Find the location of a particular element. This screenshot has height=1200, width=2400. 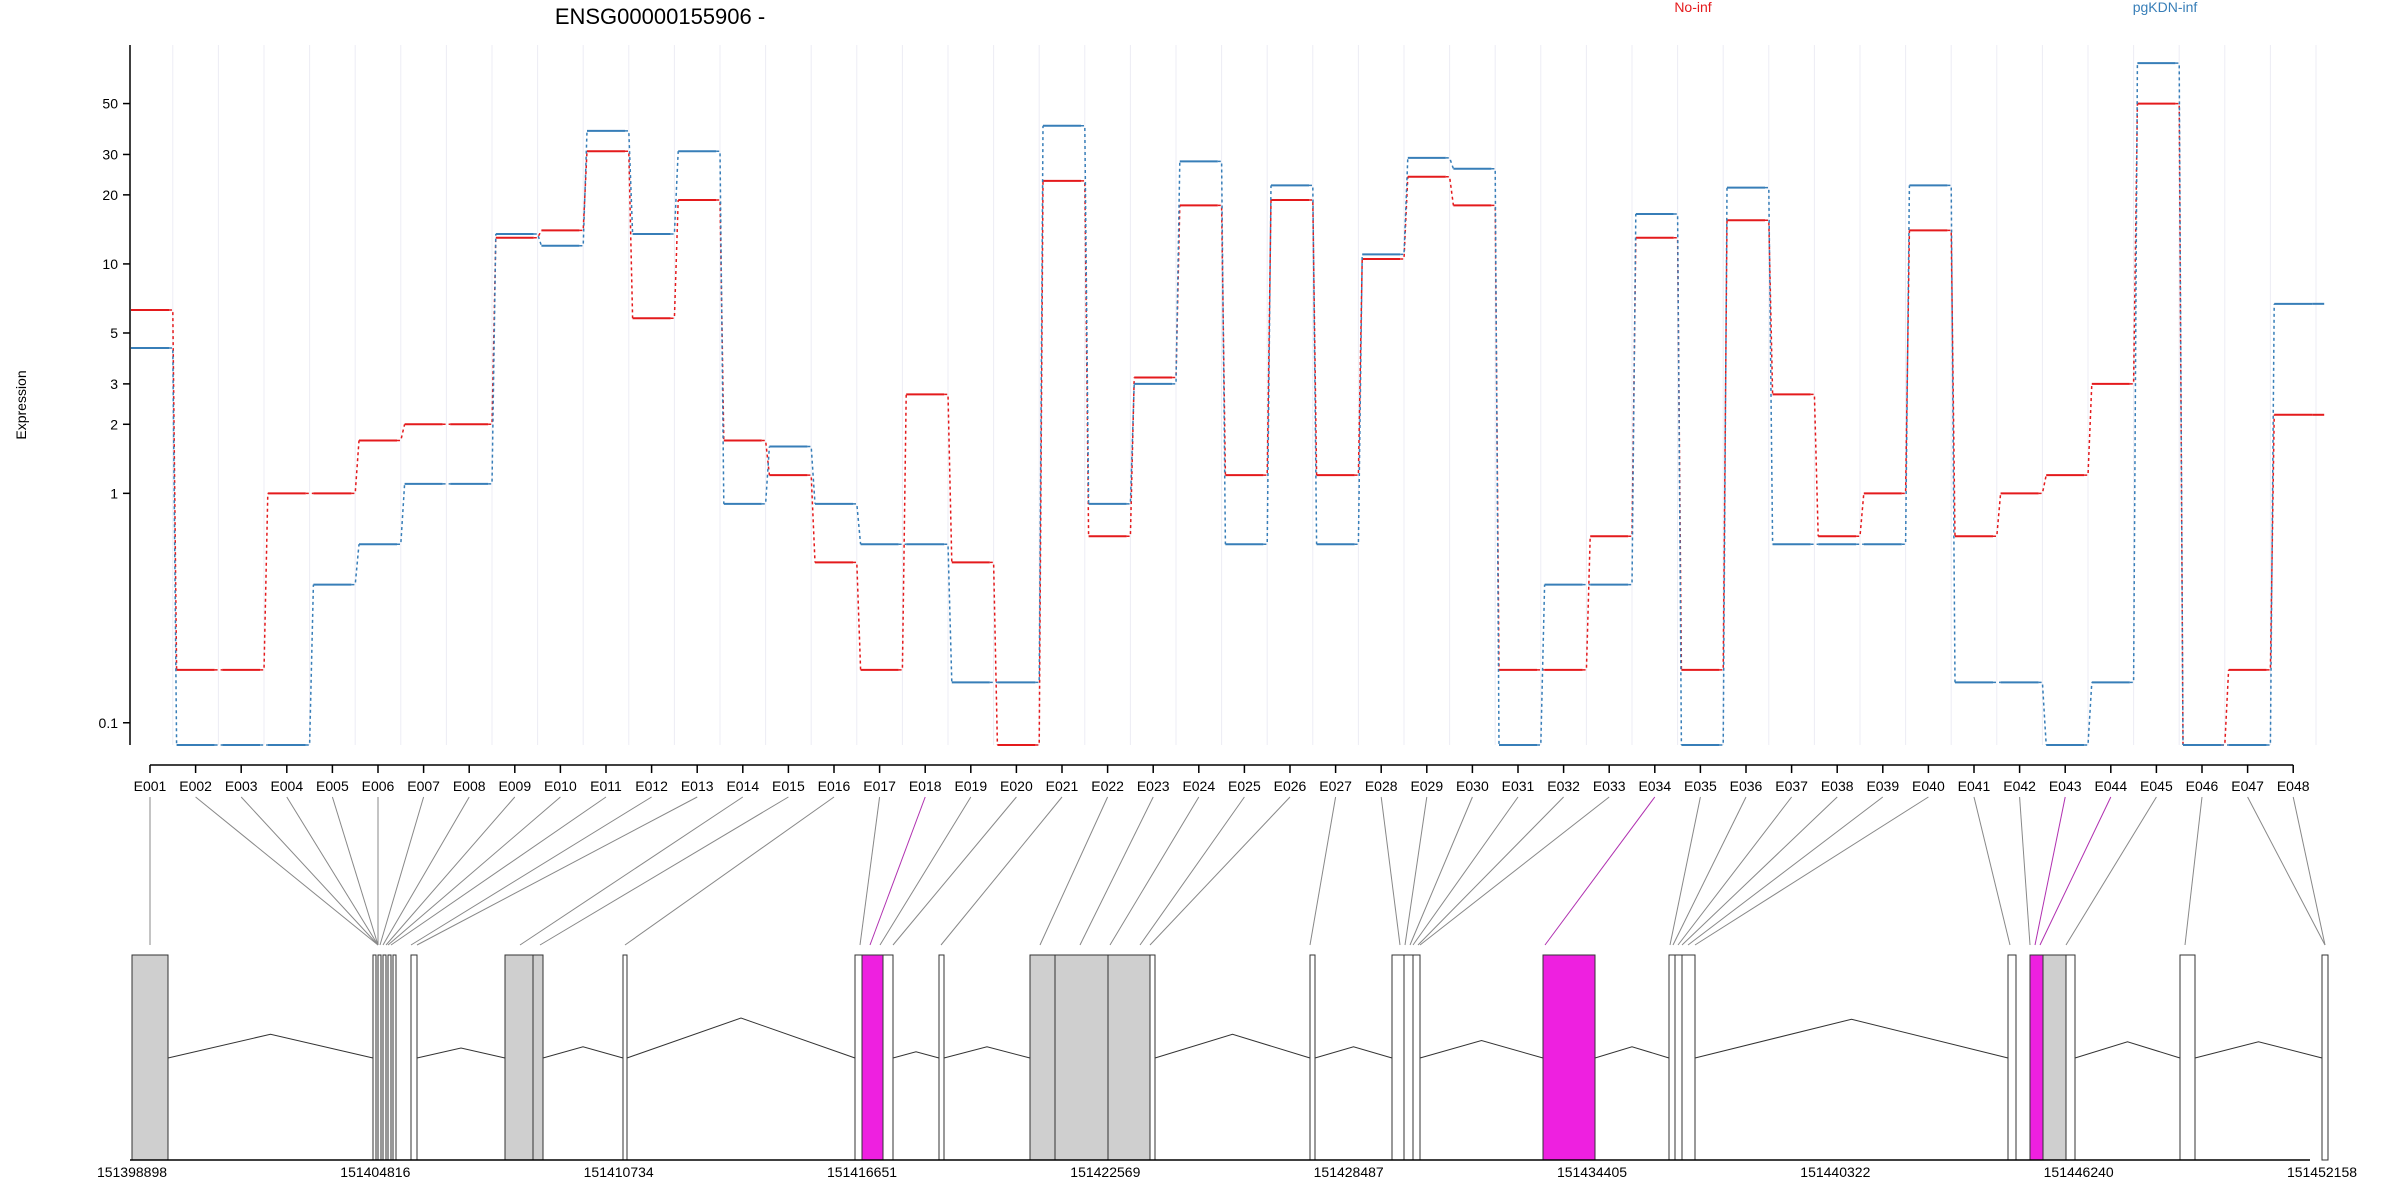

x-tick-label-e006: E006 is located at coordinates (378, 786).